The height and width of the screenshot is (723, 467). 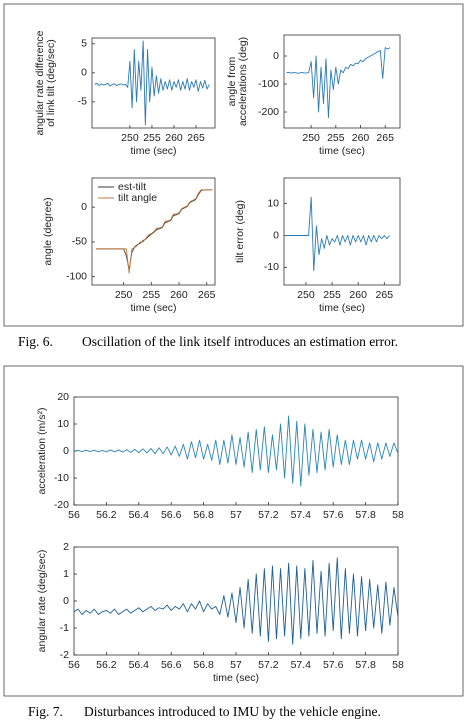 I want to click on y-tick-label: -2, so click(x=64, y=655).